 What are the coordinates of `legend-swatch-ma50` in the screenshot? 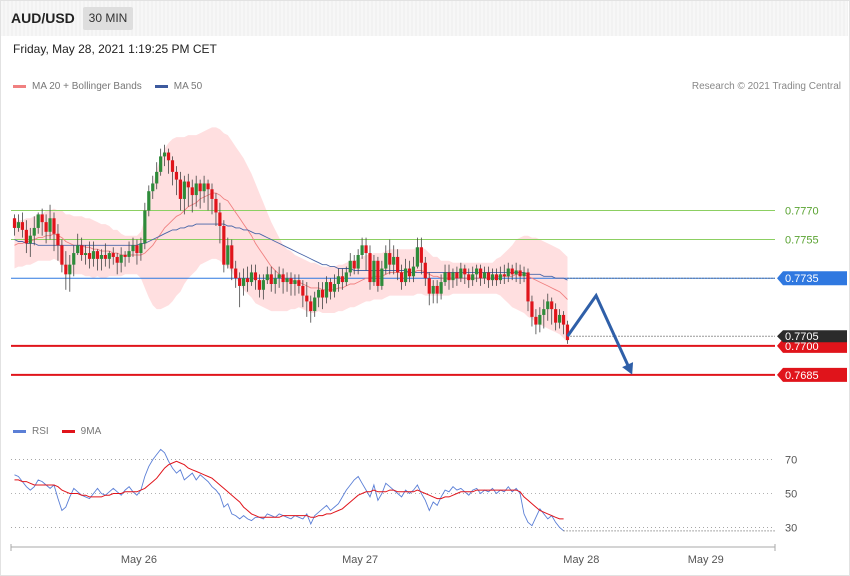 It's located at (161, 86).